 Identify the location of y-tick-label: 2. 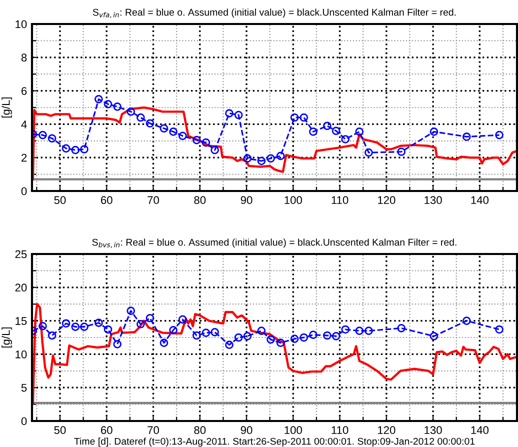
(24, 158).